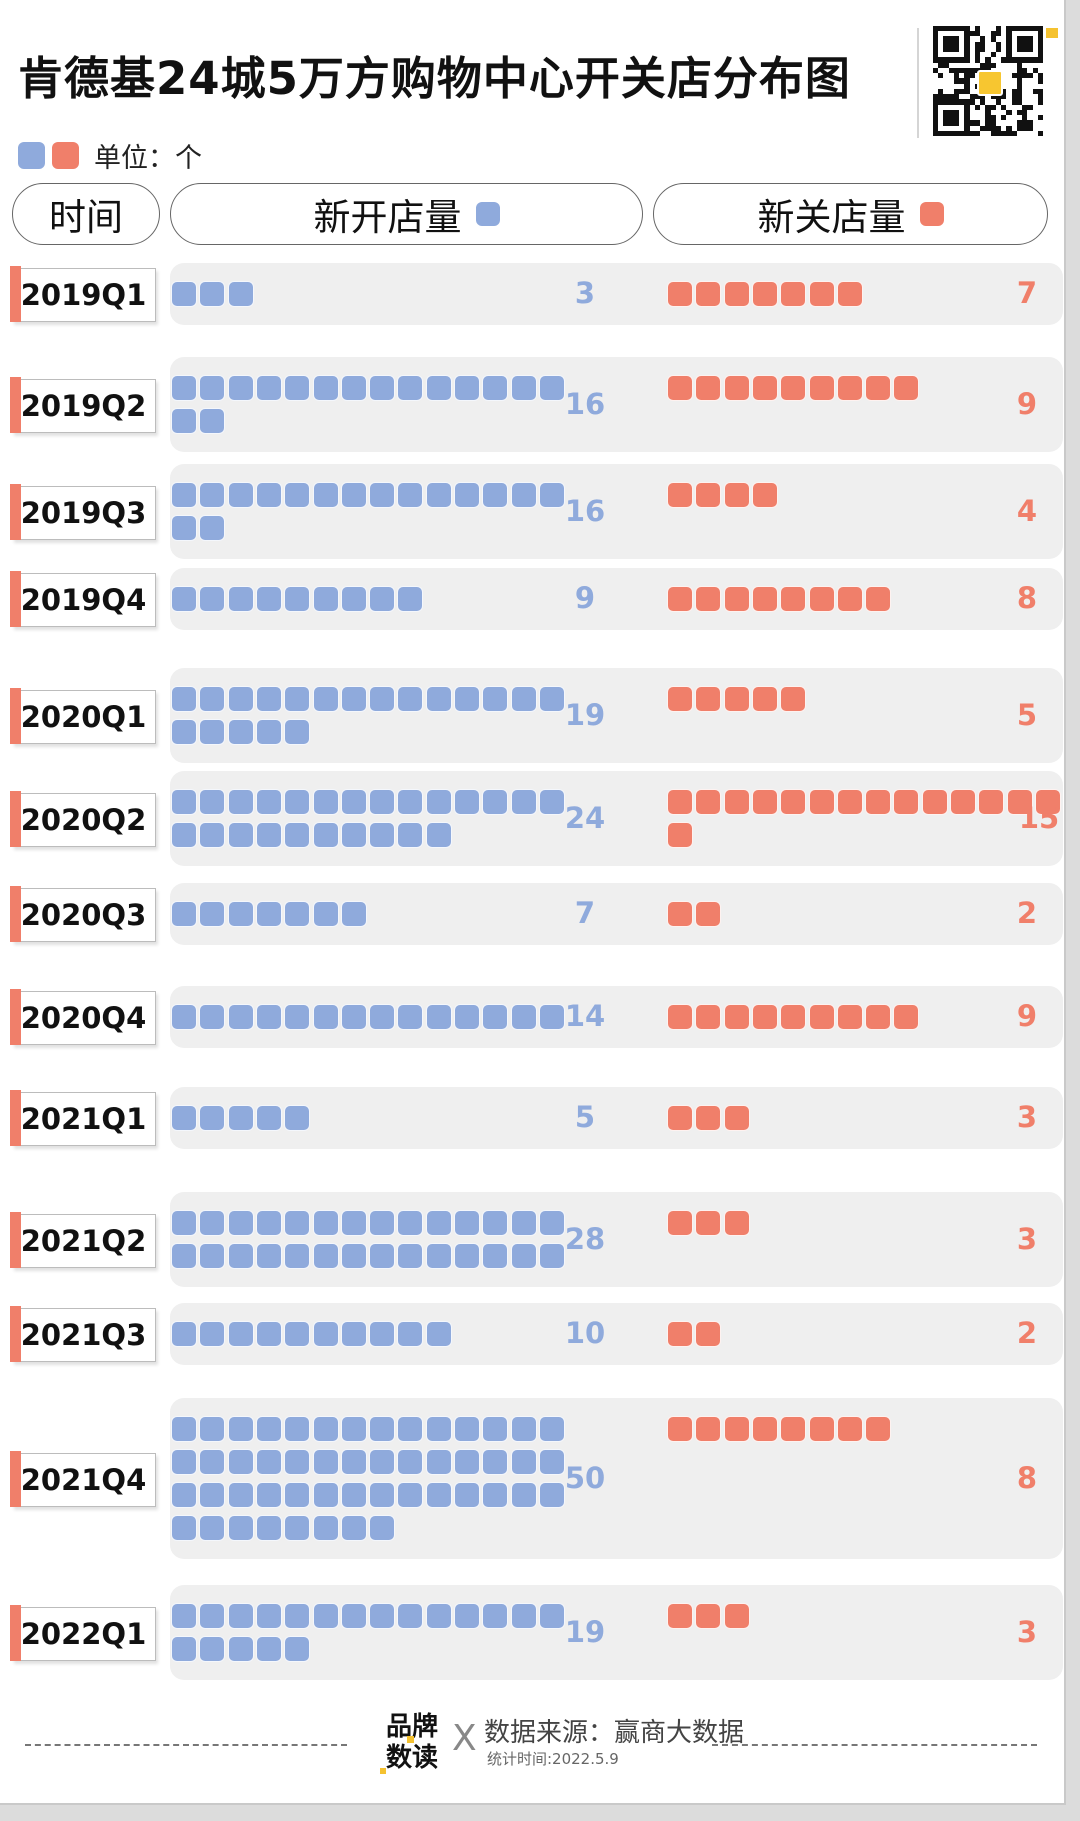  Describe the element at coordinates (406, 214) in the screenshot. I see `header-open: 新开店量` at that location.